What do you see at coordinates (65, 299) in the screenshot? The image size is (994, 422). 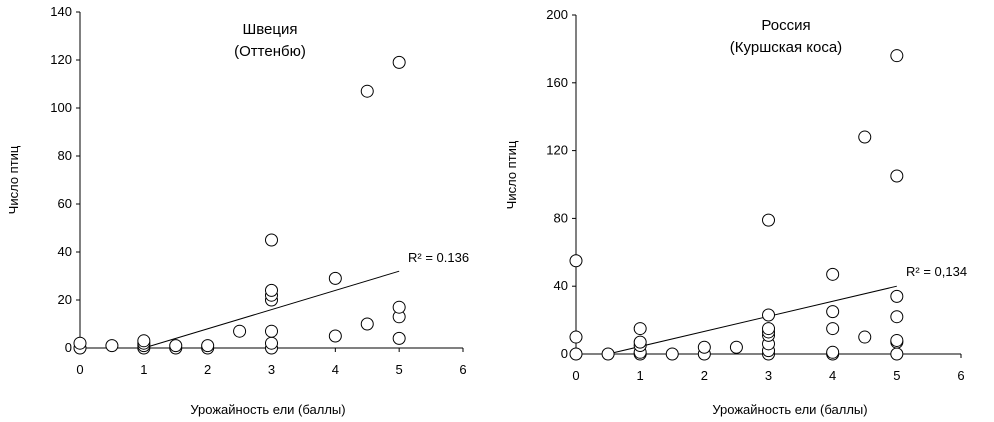 I see `y-tick-label: 20` at bounding box center [65, 299].